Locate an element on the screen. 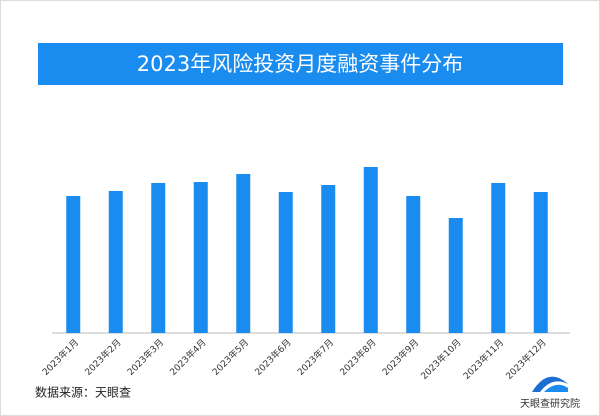 The width and height of the screenshot is (600, 416). chart-title: 2023年风险投资月度融资事件分布 is located at coordinates (300, 64).